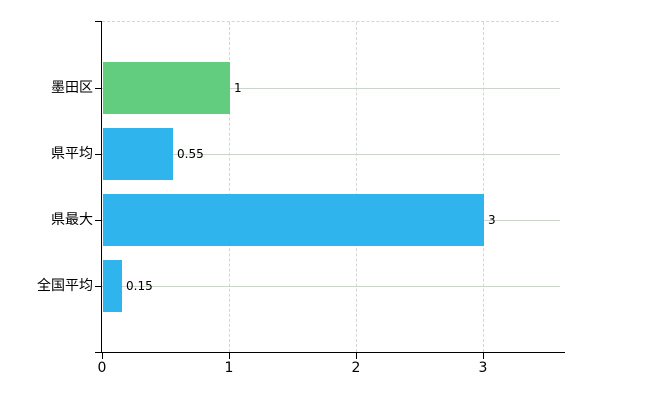  I want to click on category-label: 県最大, so click(72, 220).